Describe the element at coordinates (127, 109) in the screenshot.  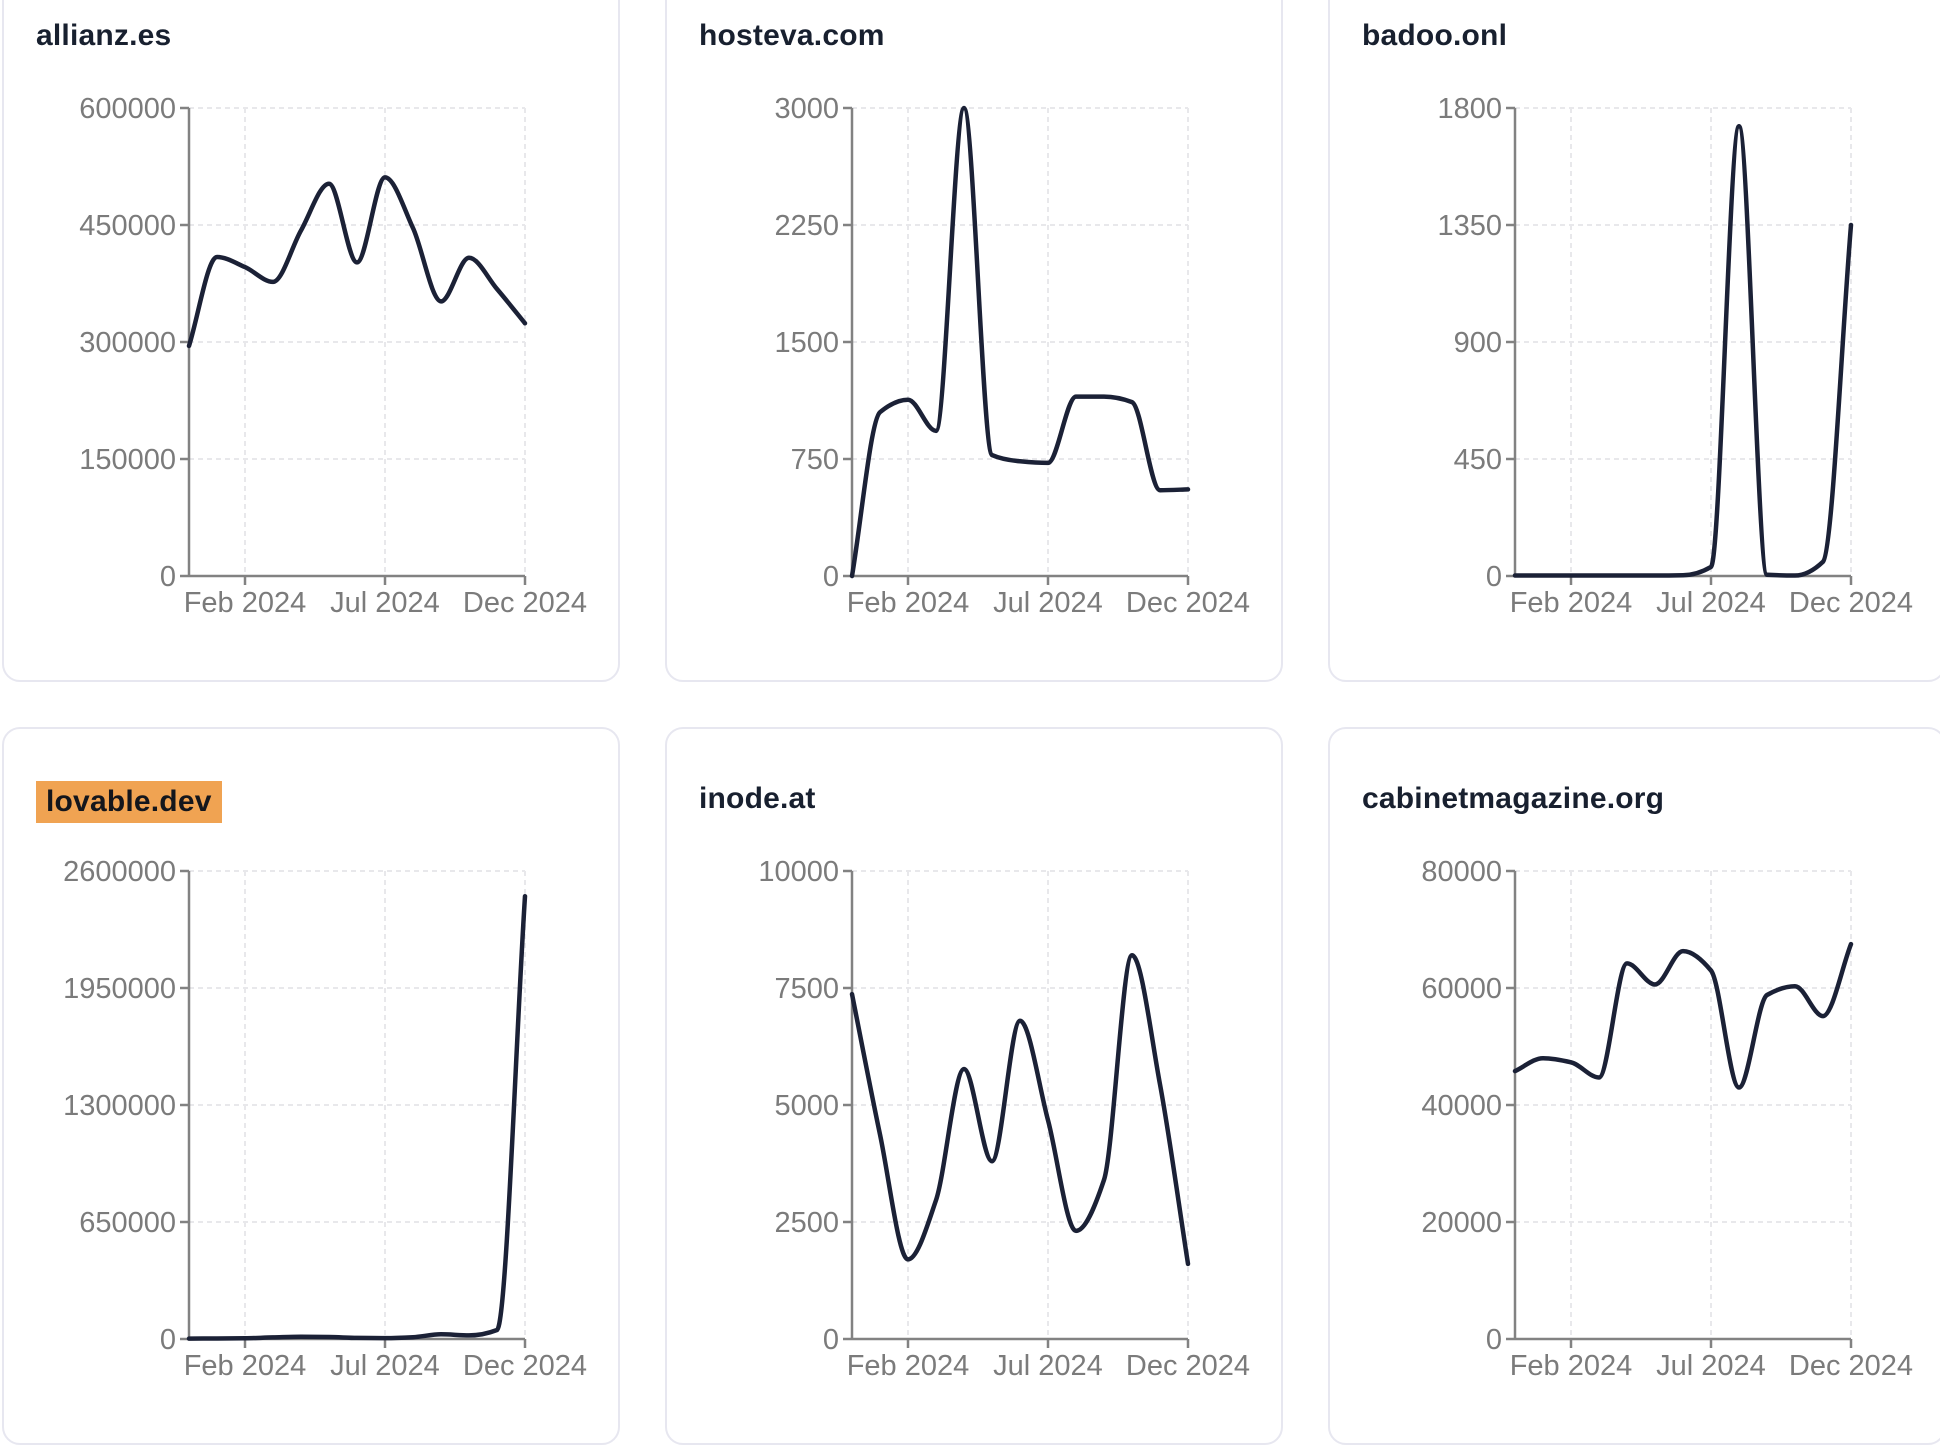
I see `svg-text: 600000` at that location.